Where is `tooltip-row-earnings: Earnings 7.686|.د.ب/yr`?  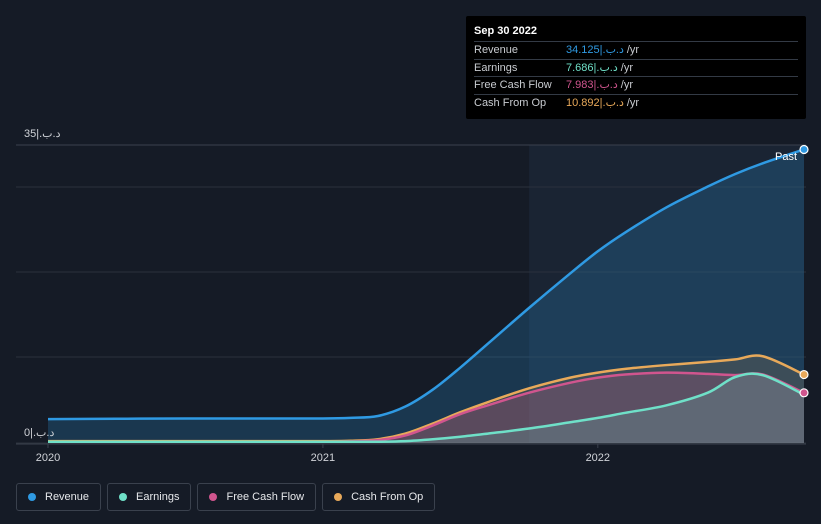
tooltip-row-earnings: Earnings 7.686|.د.ب/yr is located at coordinates (636, 68).